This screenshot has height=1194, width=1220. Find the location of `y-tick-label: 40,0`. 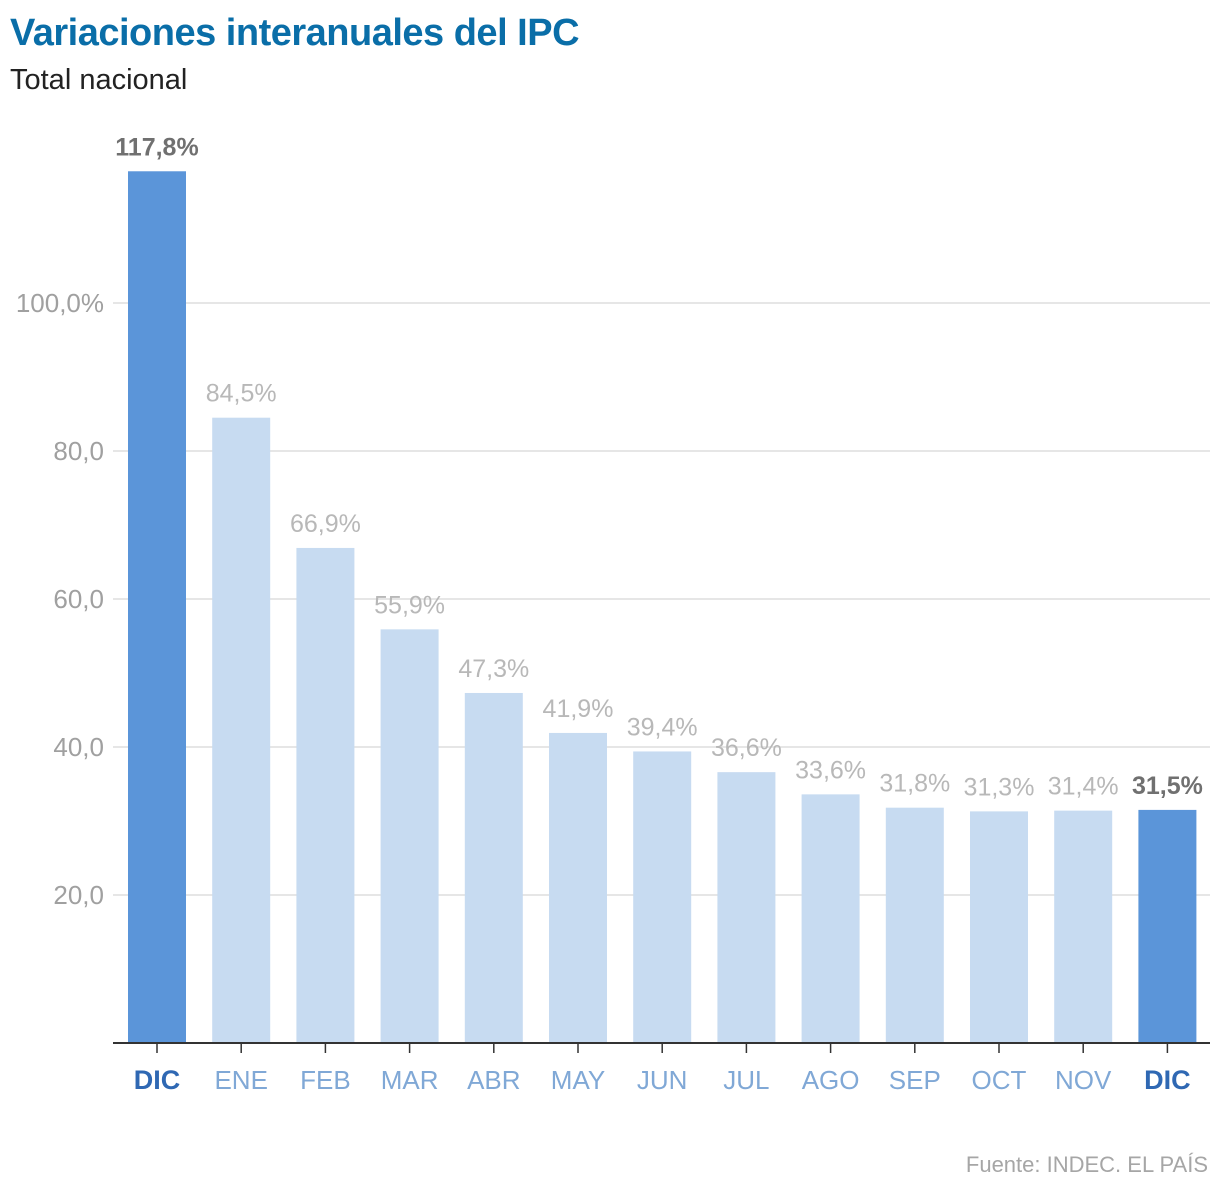

y-tick-label: 40,0 is located at coordinates (78, 747).